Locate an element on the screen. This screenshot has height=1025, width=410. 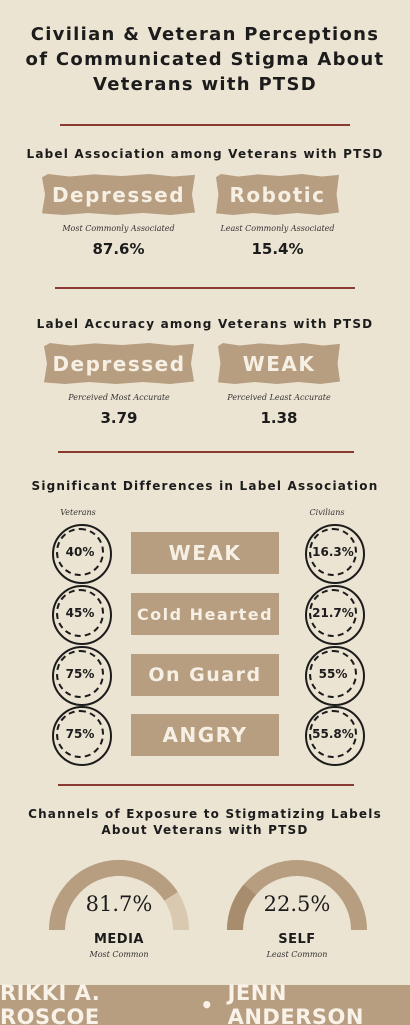
veterans-percent: 45% is located at coordinates (82, 615).